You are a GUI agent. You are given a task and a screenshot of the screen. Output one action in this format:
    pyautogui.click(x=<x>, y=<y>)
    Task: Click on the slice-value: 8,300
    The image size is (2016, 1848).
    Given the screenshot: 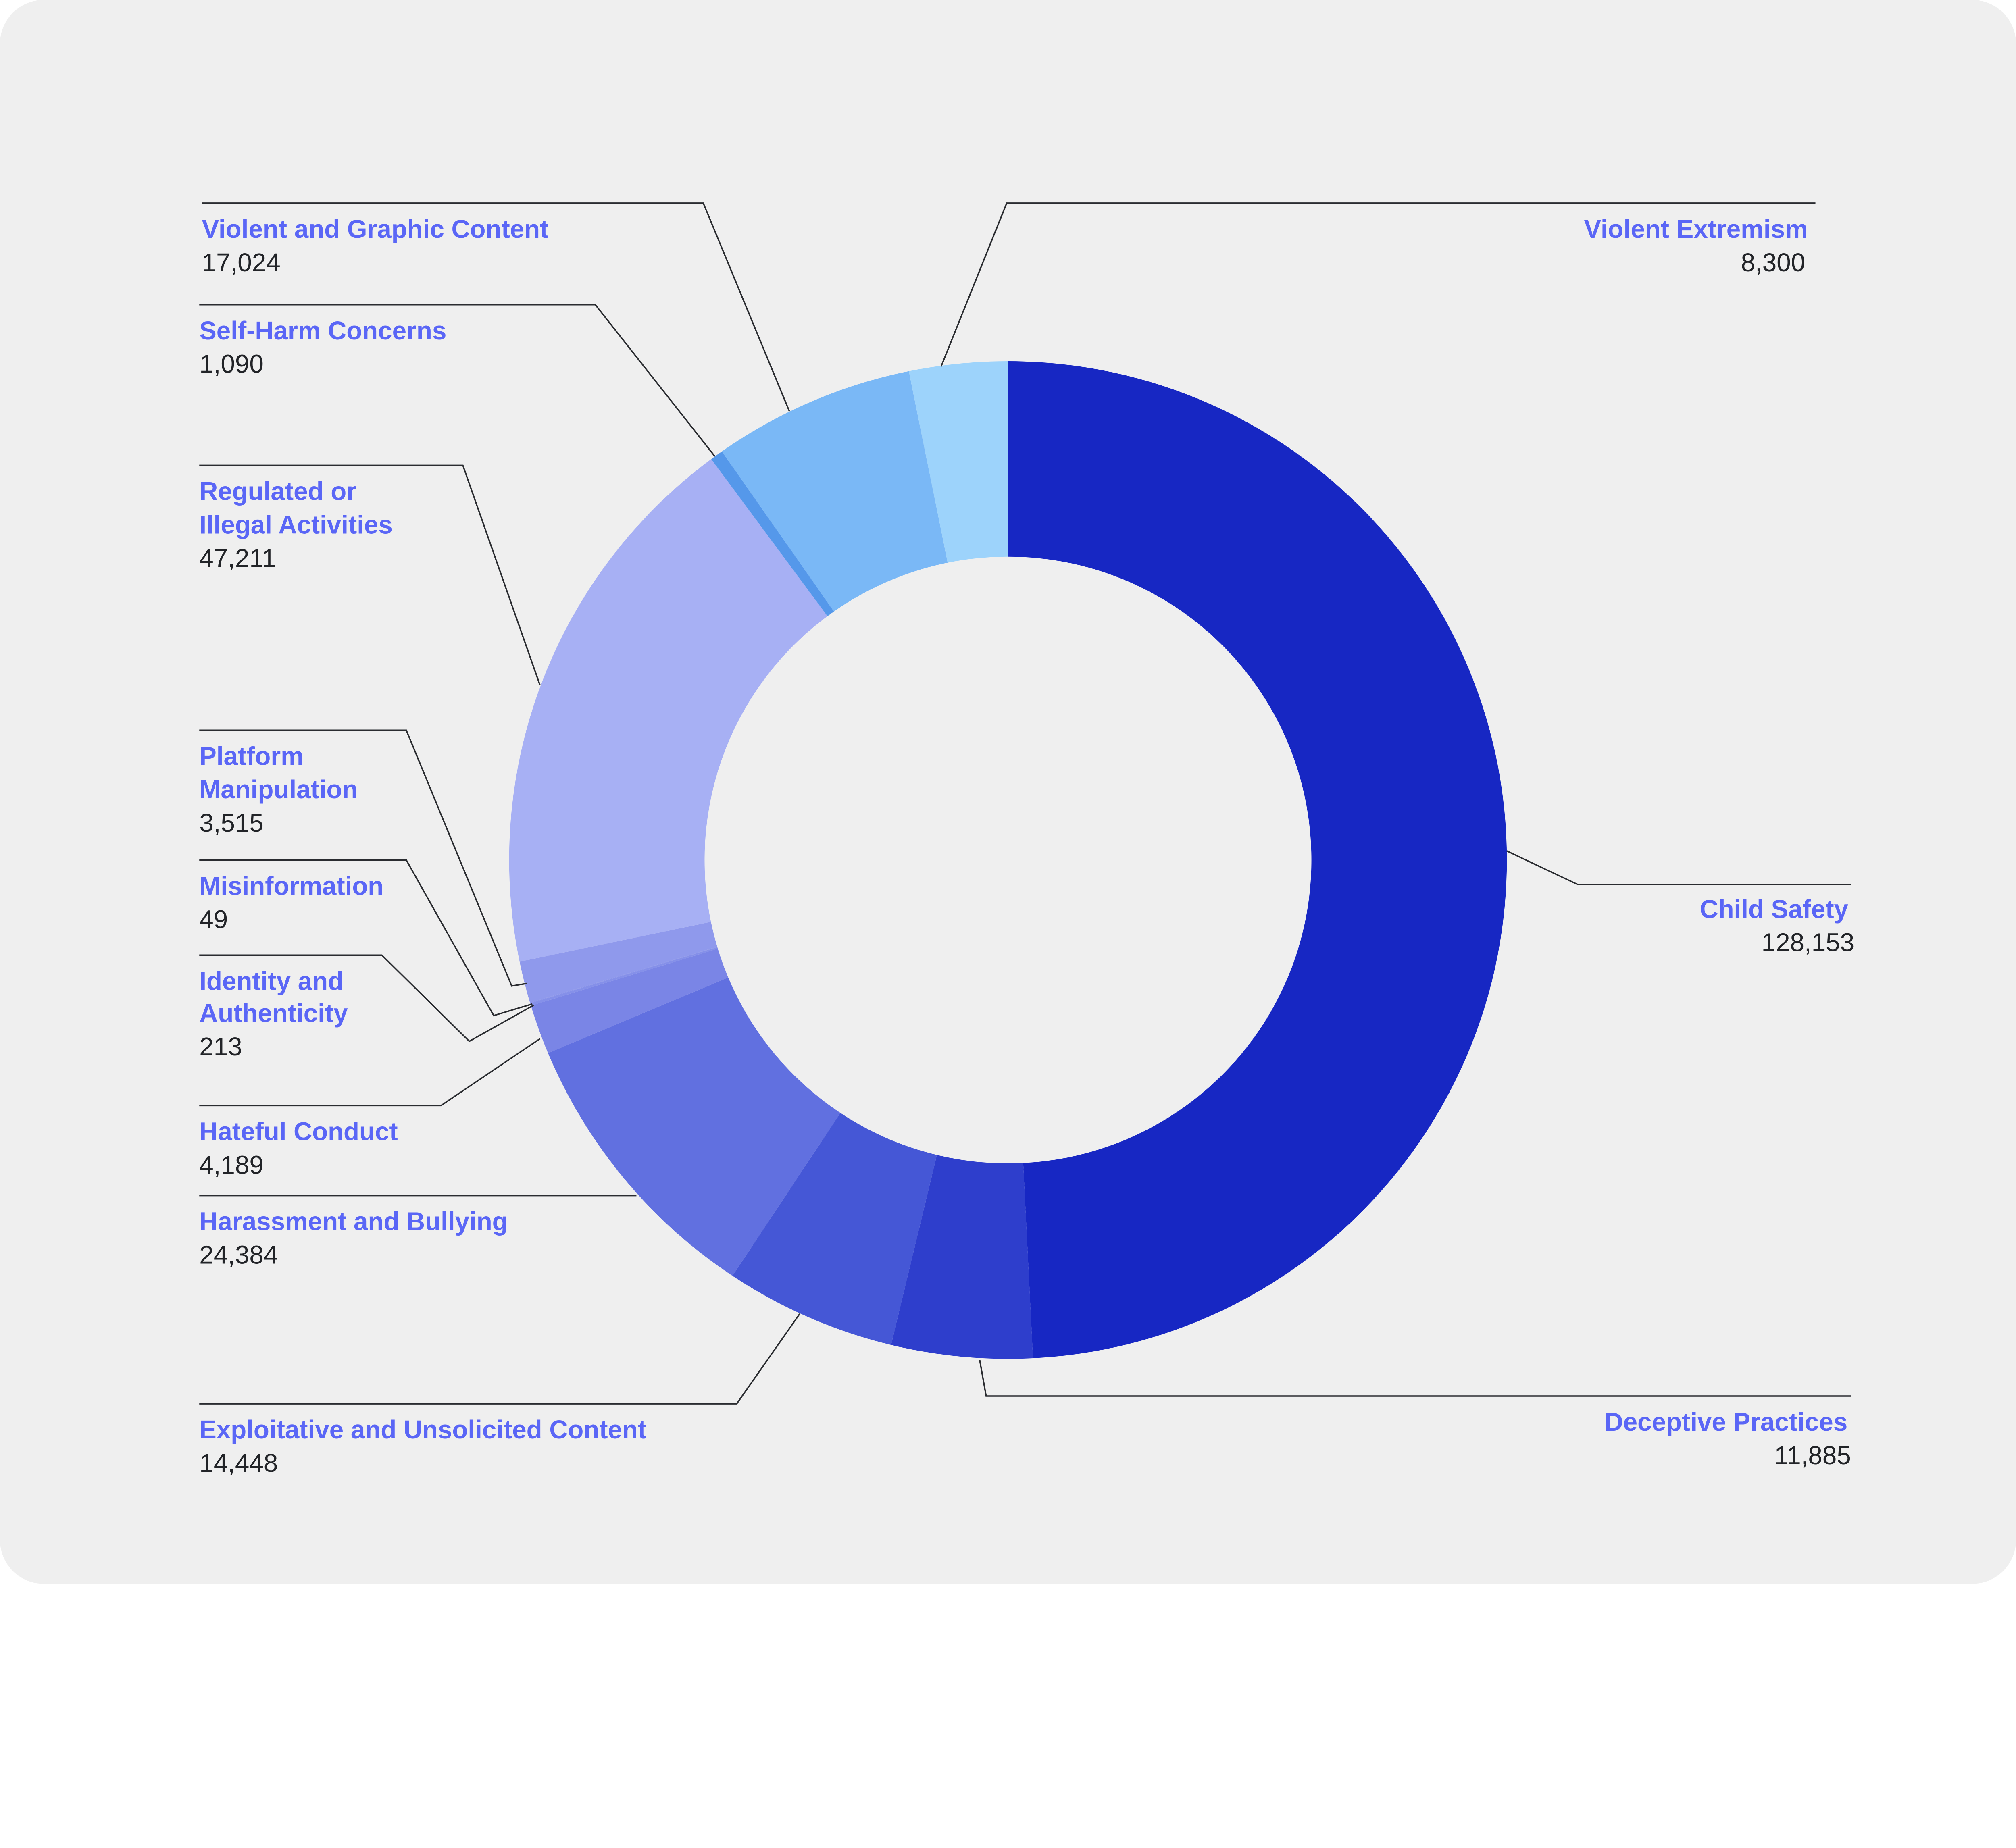 What is the action you would take?
    pyautogui.click(x=1773, y=262)
    